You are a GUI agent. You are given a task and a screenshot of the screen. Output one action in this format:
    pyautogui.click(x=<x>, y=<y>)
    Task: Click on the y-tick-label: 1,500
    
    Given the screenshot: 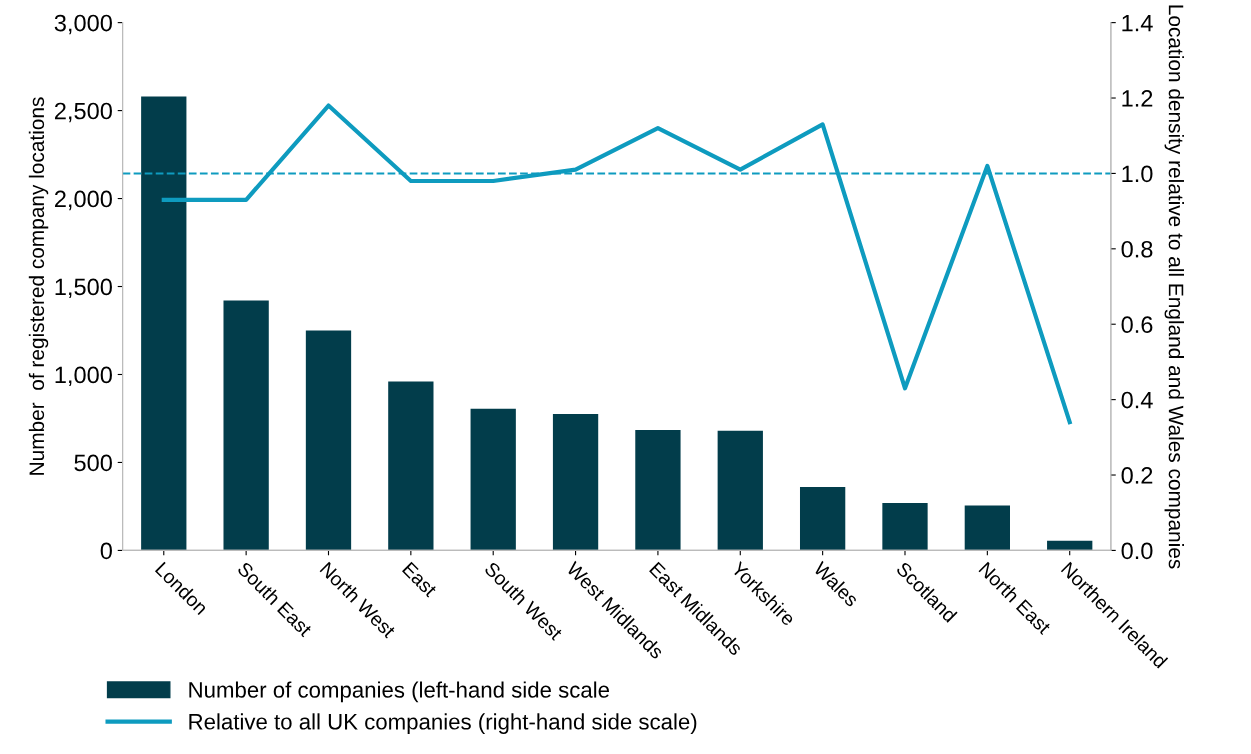 What is the action you would take?
    pyautogui.click(x=83, y=288)
    